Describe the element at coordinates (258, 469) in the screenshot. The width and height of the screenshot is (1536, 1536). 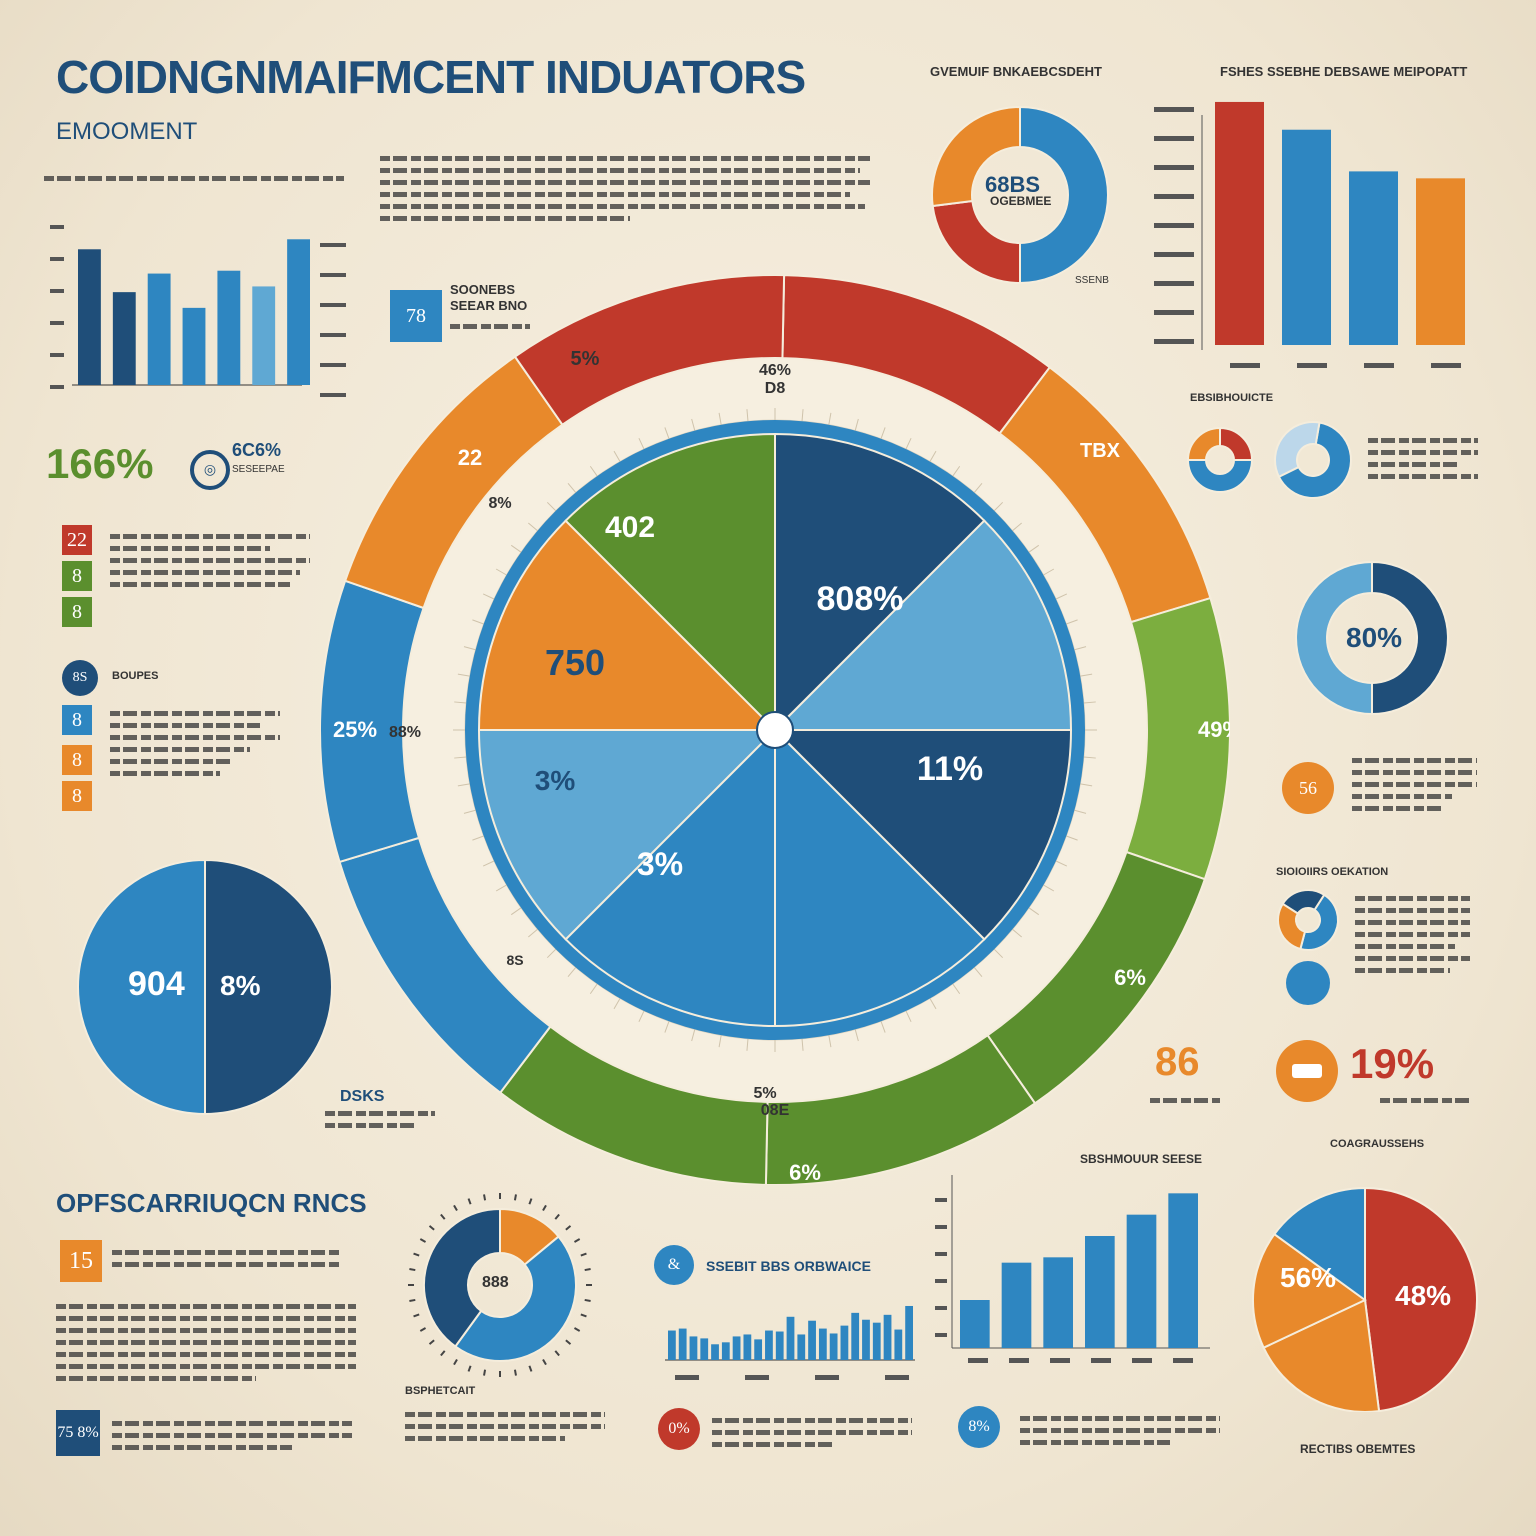
I see `stat-166-desc: SESEEPAE` at that location.